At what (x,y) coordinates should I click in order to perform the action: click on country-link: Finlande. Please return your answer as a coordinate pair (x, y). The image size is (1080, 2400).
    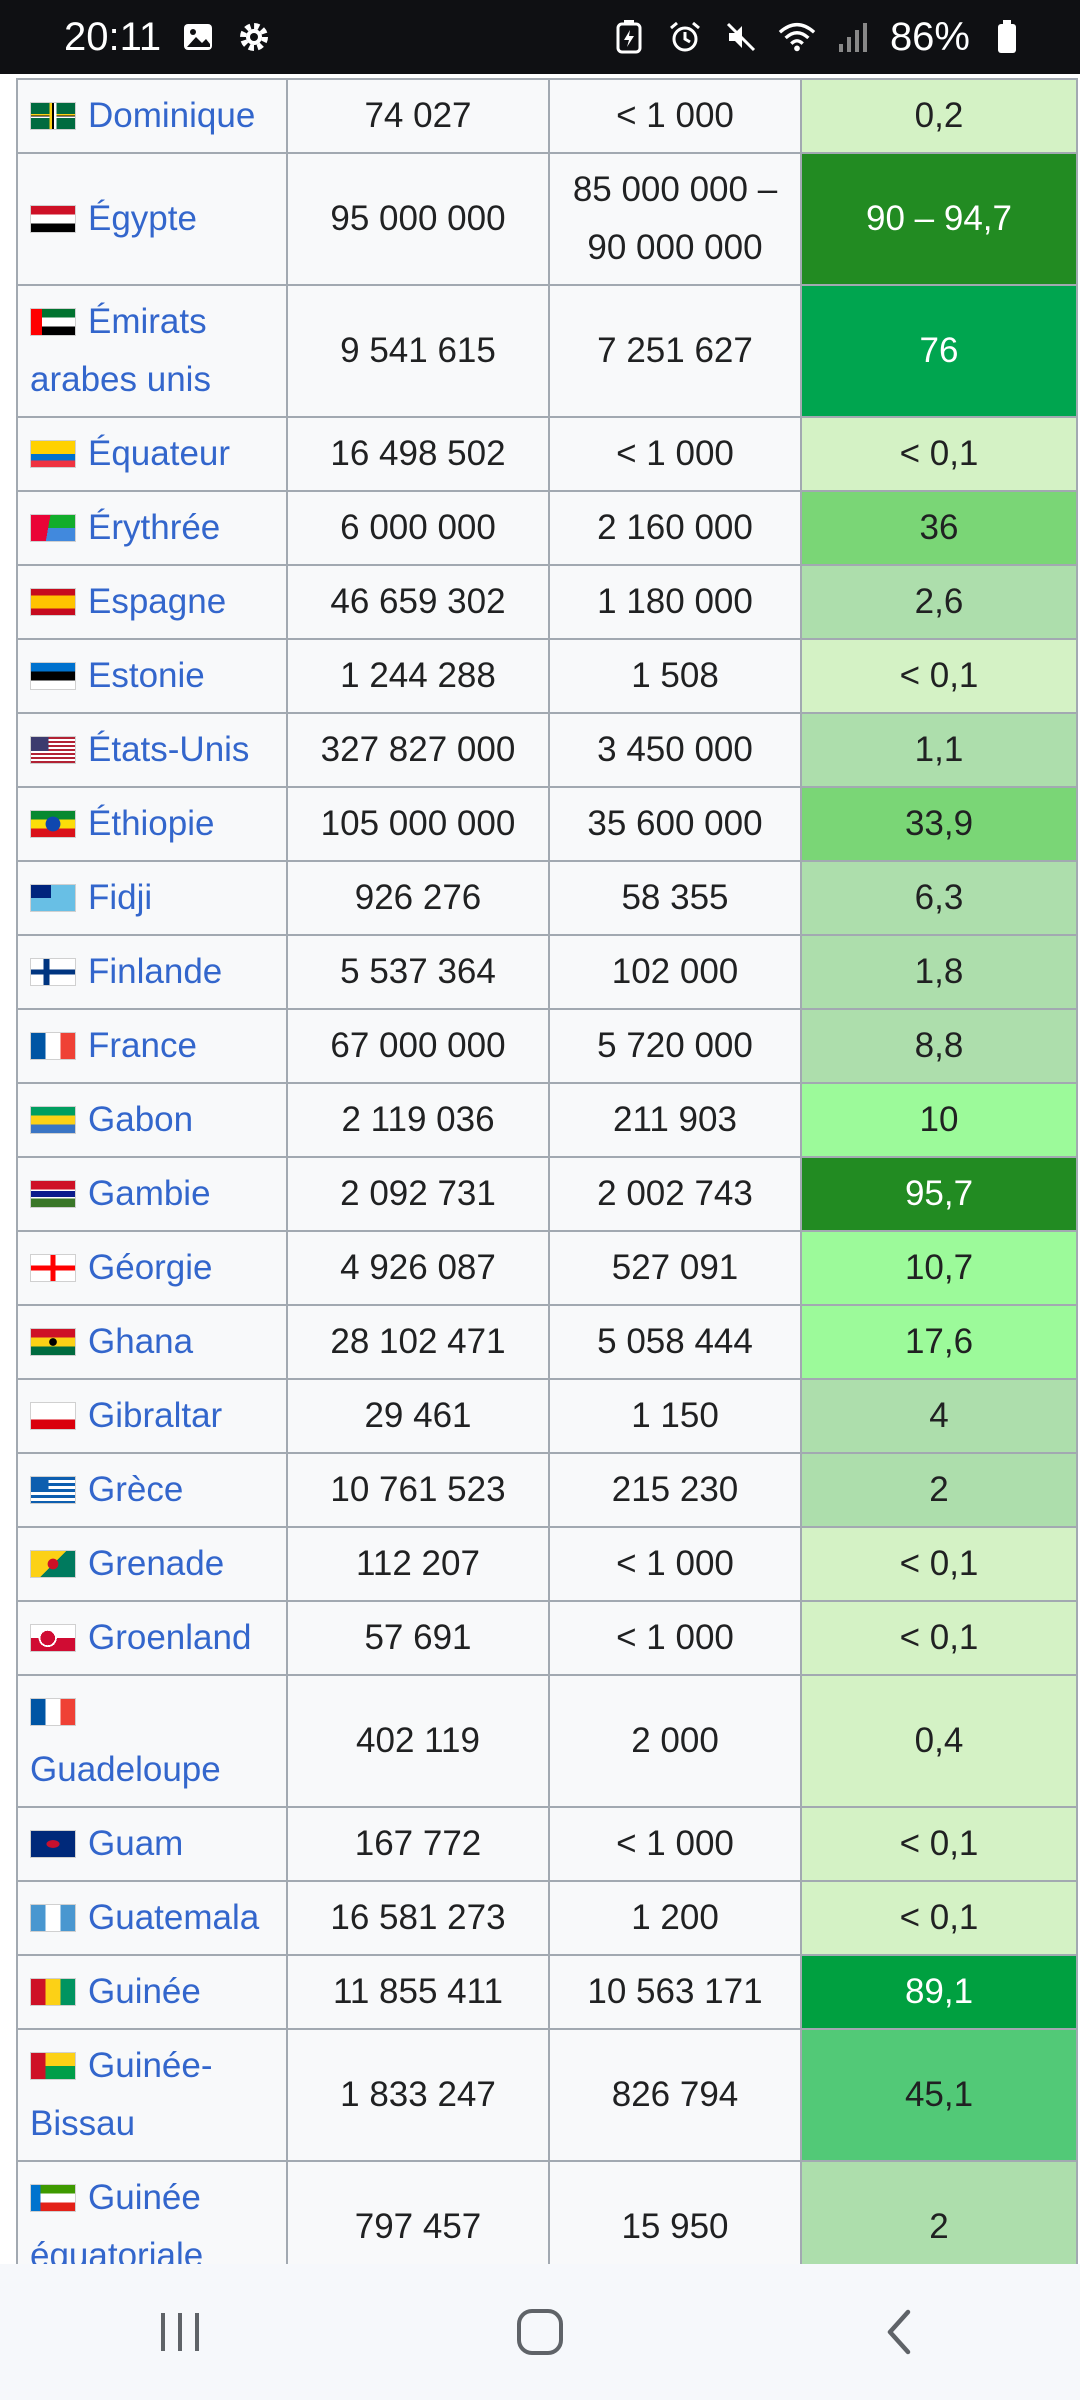
    Looking at the image, I should click on (155, 971).